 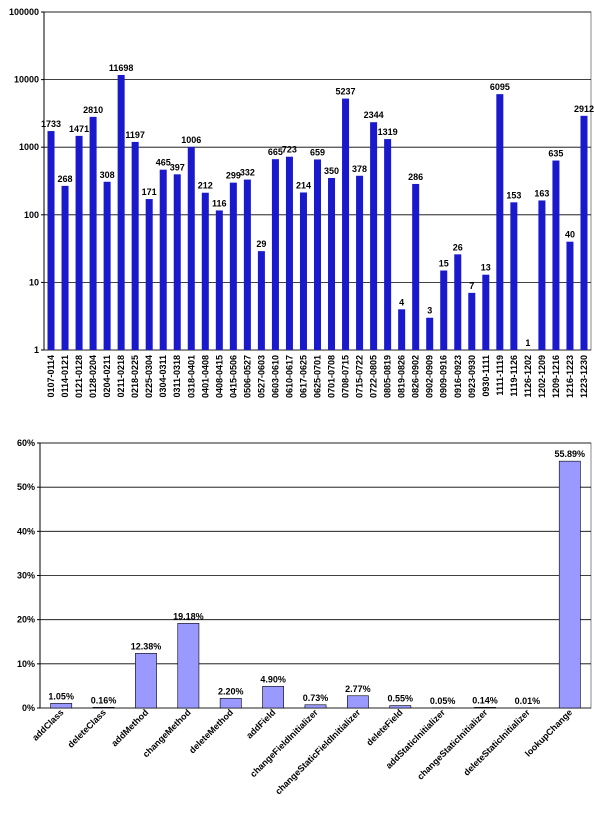 What do you see at coordinates (316, 698) in the screenshot?
I see `data-label: 0.73%` at bounding box center [316, 698].